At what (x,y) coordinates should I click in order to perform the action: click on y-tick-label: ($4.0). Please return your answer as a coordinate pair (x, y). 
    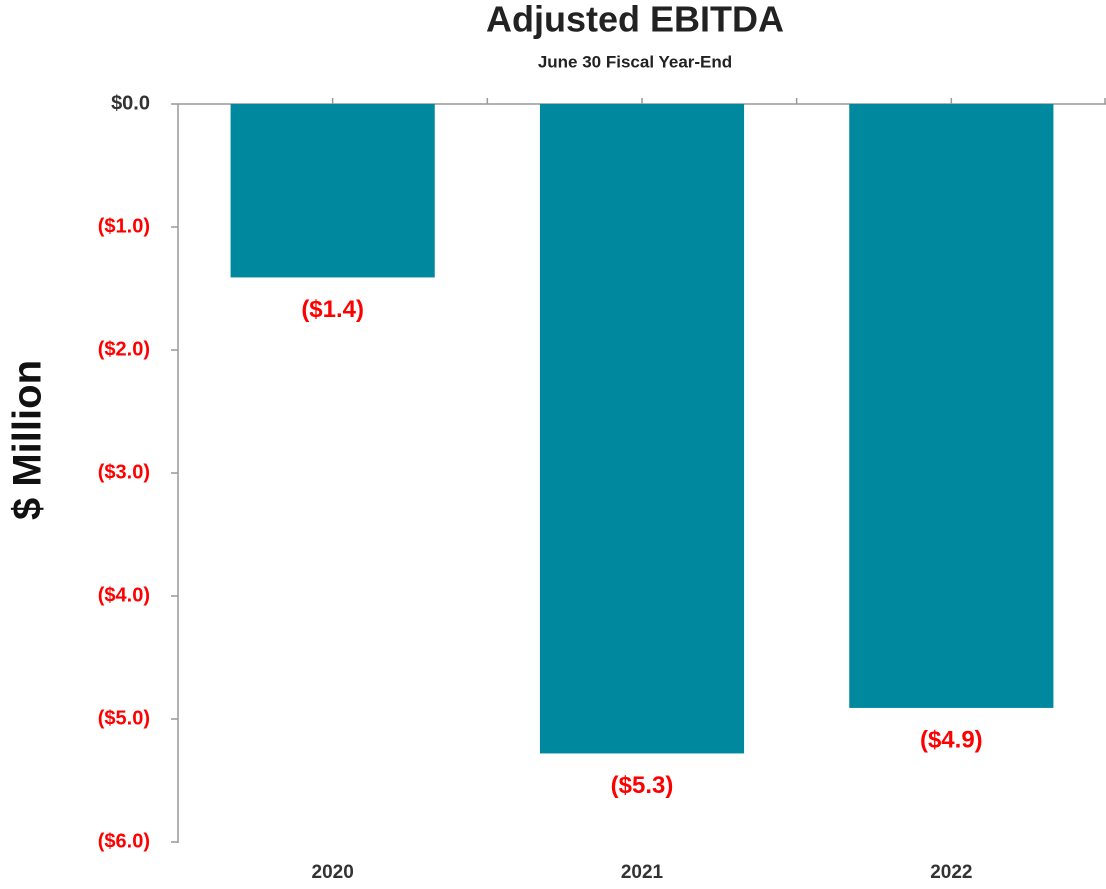
    Looking at the image, I should click on (124, 595).